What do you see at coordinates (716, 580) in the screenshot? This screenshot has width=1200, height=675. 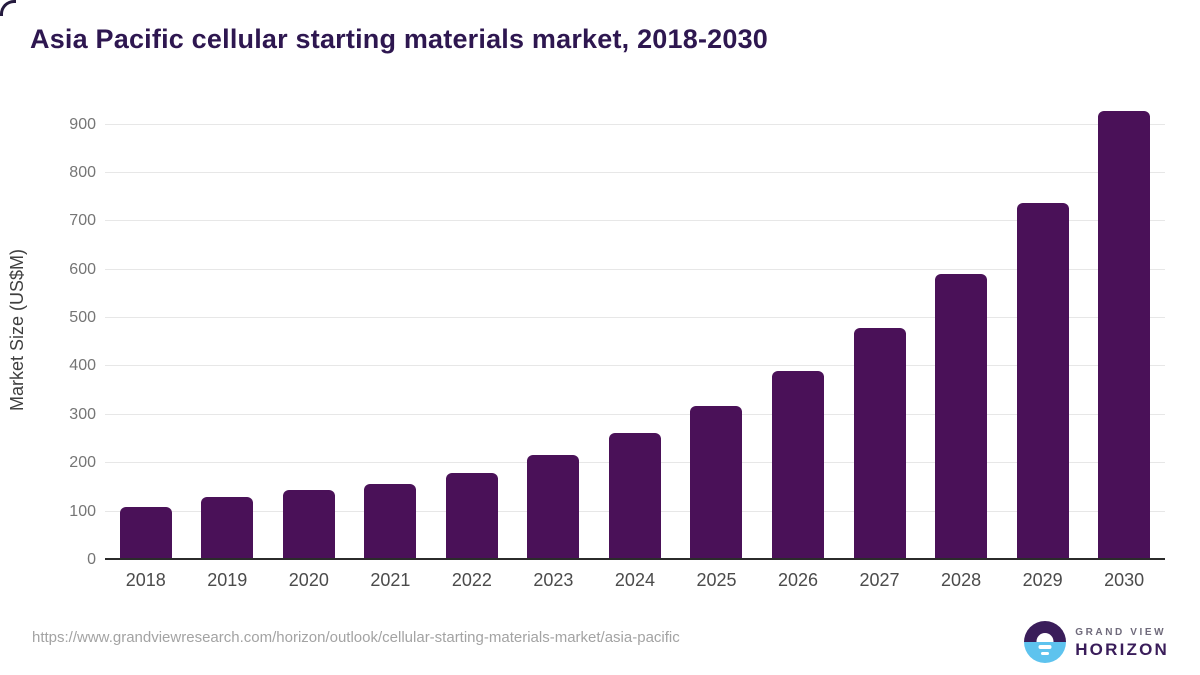 I see `x-tick-label-2025: 2025` at bounding box center [716, 580].